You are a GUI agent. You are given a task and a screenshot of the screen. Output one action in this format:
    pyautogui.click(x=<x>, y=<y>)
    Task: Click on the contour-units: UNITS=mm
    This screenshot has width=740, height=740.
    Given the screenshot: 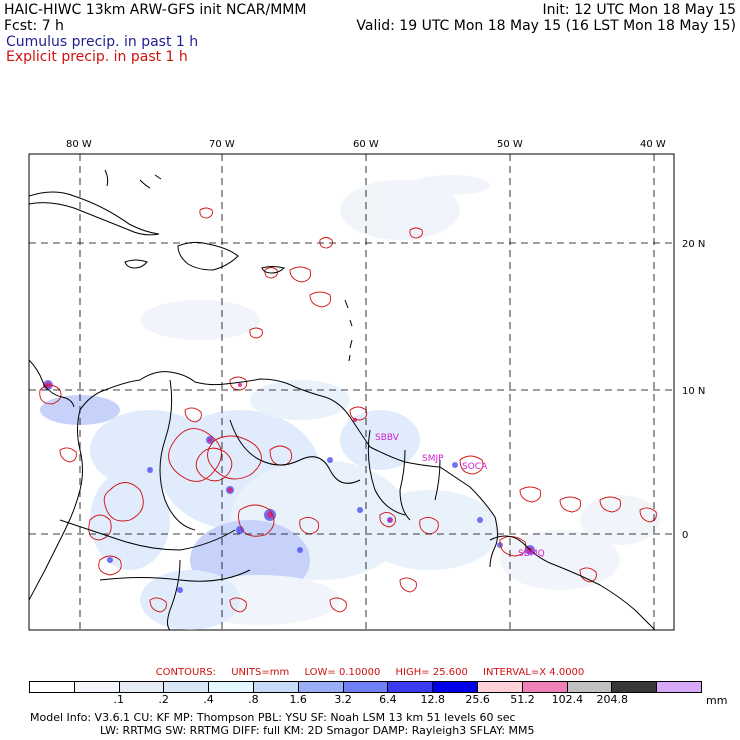 What is the action you would take?
    pyautogui.click(x=260, y=672)
    